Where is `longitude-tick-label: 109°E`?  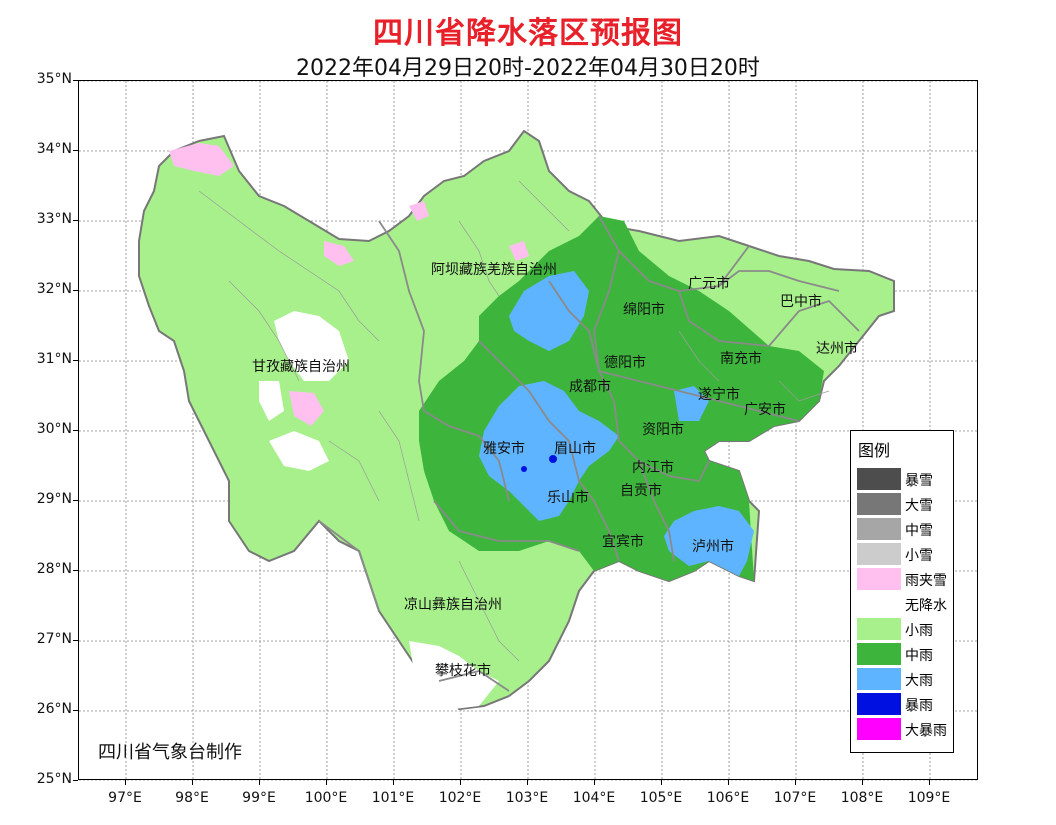 longitude-tick-label: 109°E is located at coordinates (929, 798).